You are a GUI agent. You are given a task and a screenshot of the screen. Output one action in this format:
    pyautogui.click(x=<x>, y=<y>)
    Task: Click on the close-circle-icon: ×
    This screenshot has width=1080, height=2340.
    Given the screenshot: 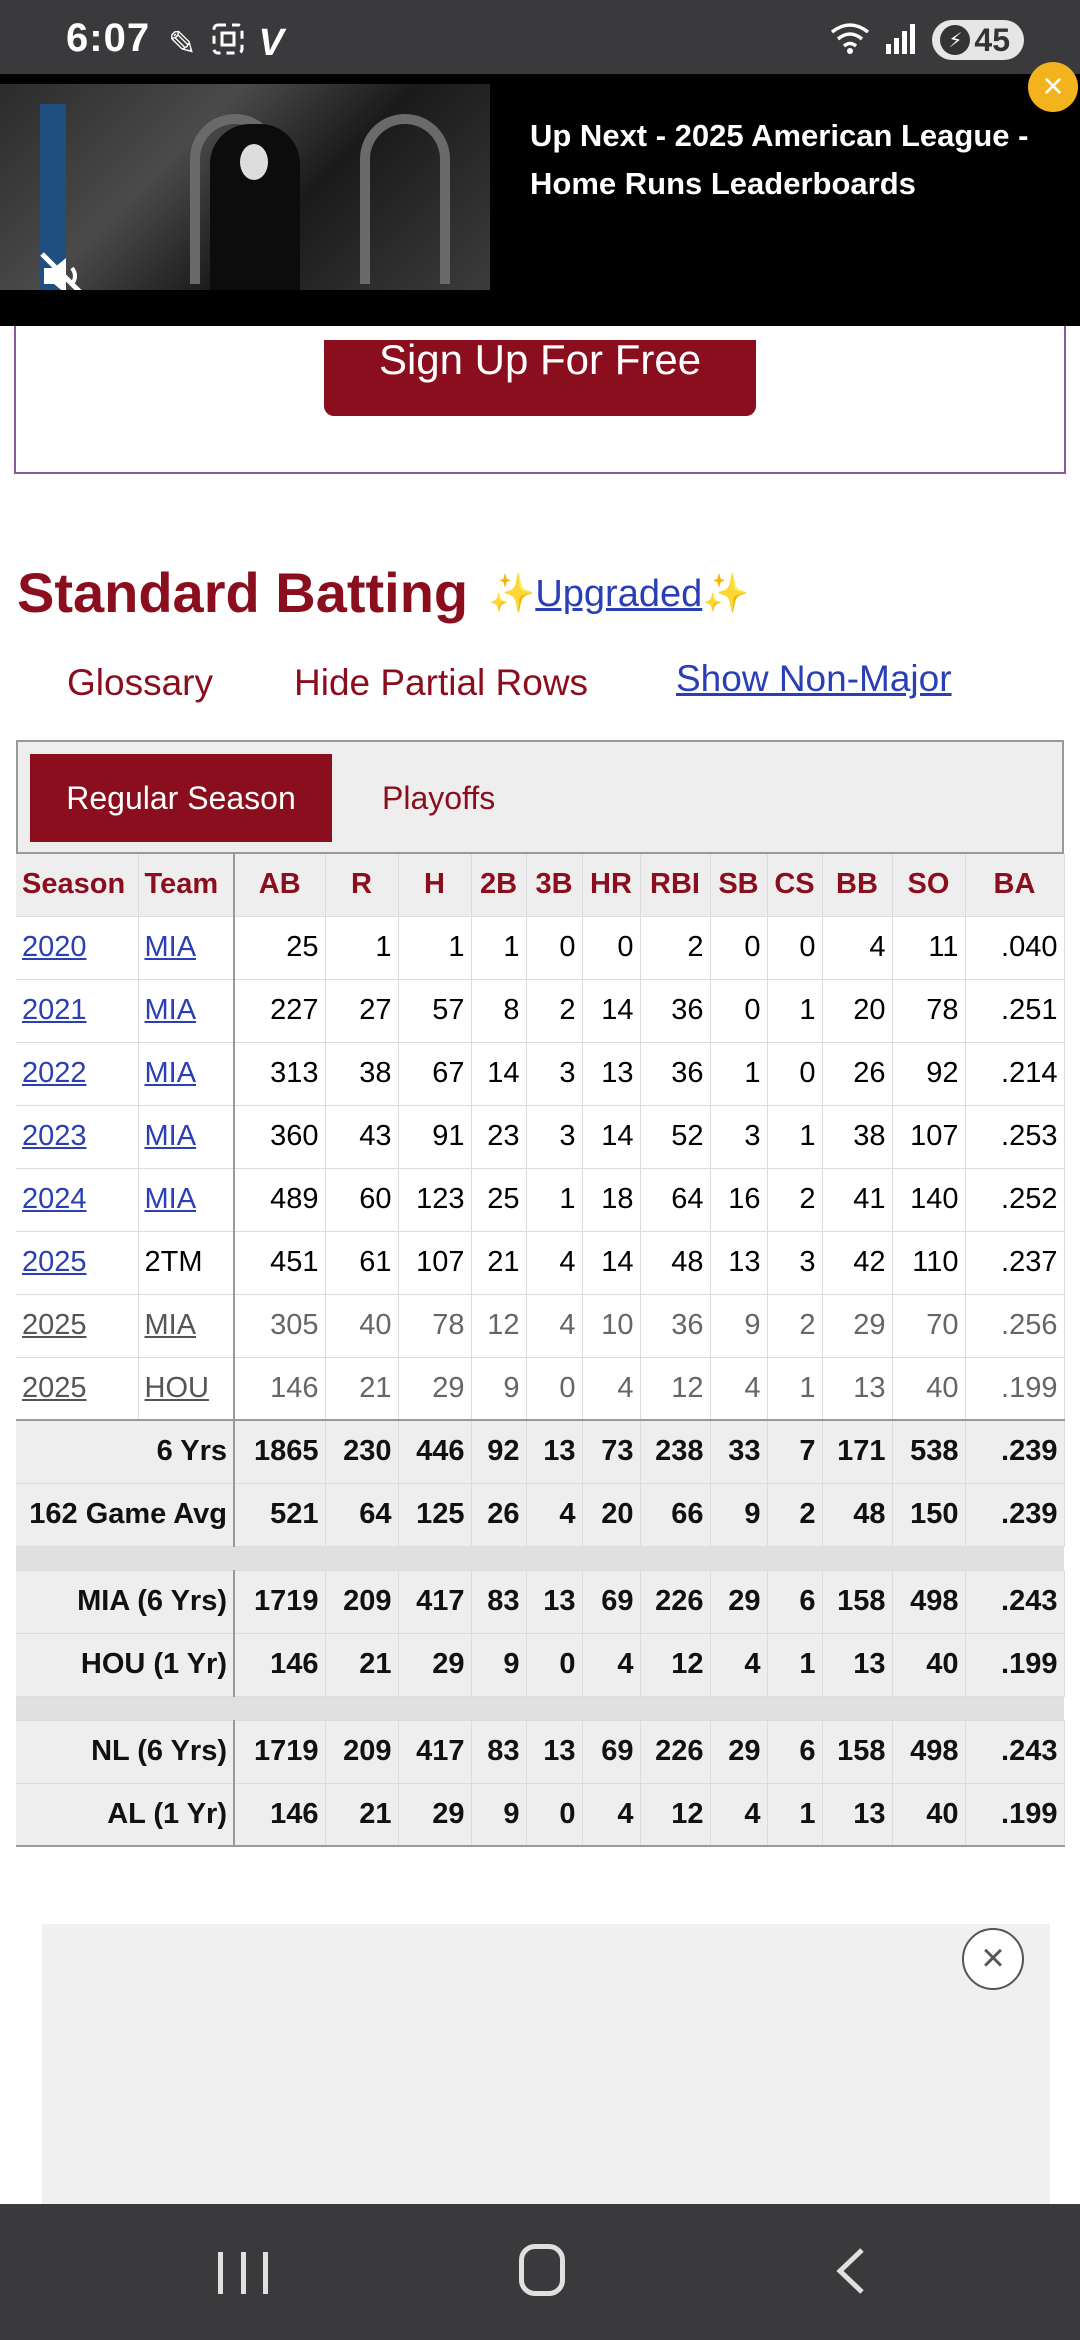 What is the action you would take?
    pyautogui.click(x=993, y=1959)
    